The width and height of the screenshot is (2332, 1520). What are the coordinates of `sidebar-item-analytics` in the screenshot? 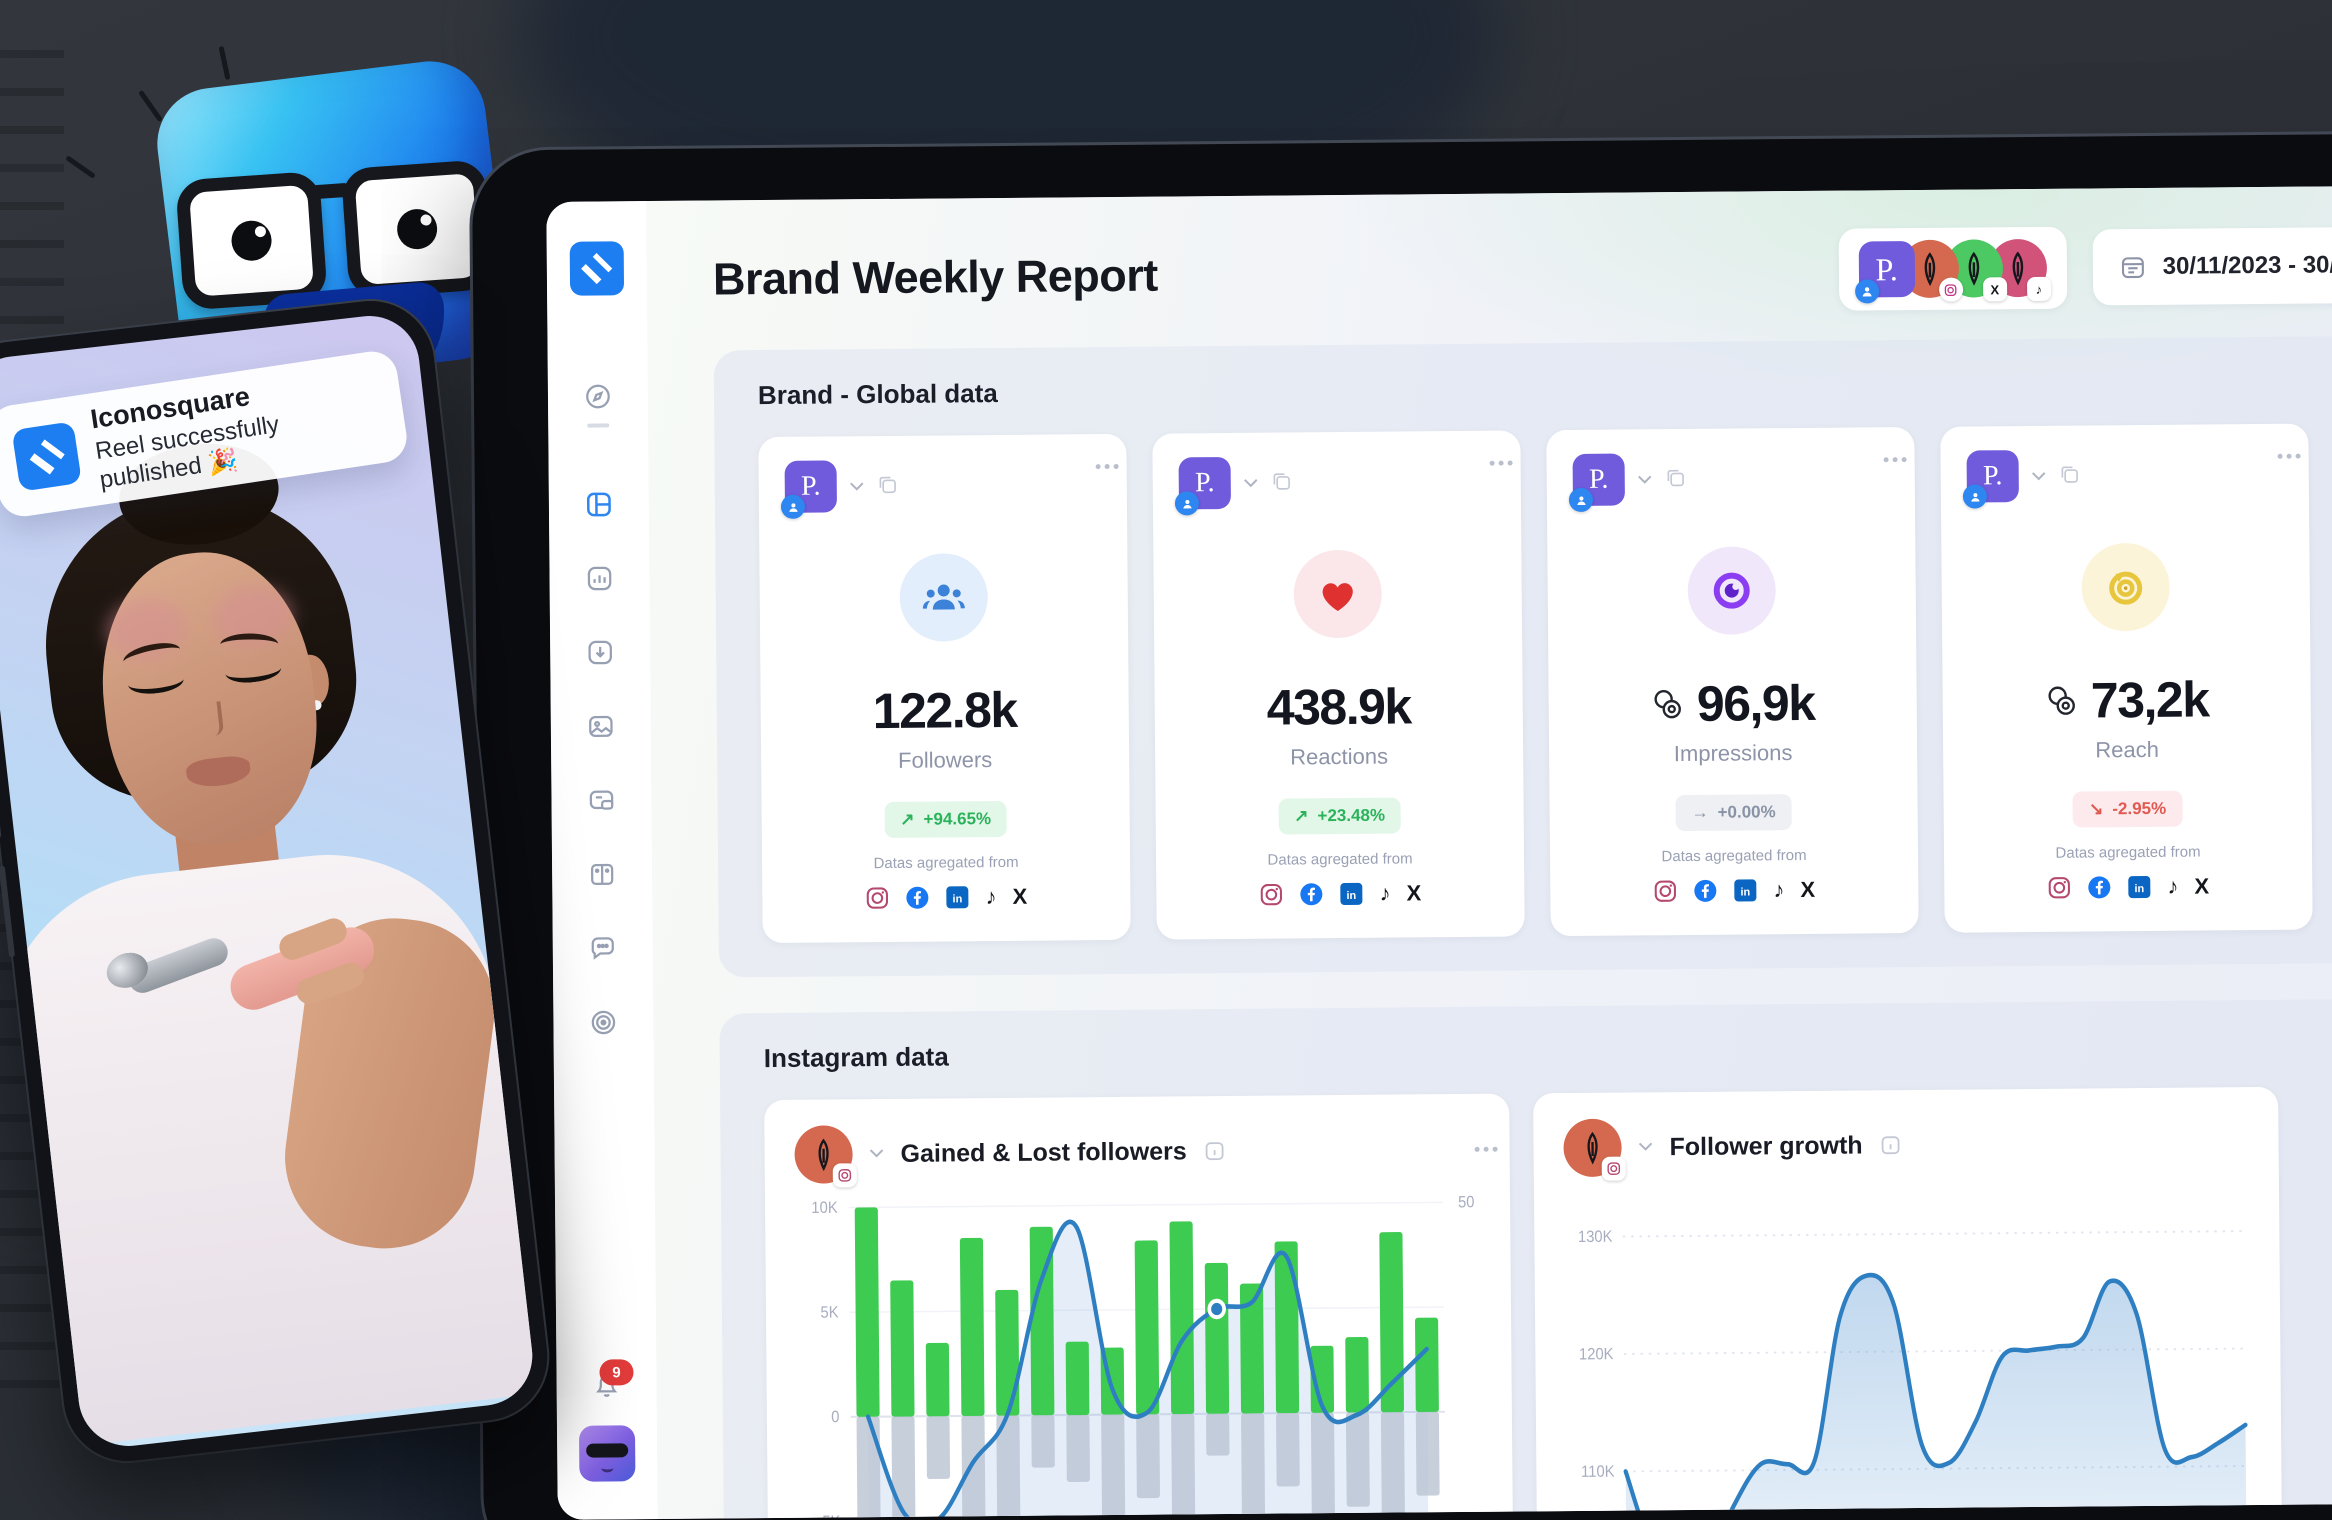 It's located at (599, 578).